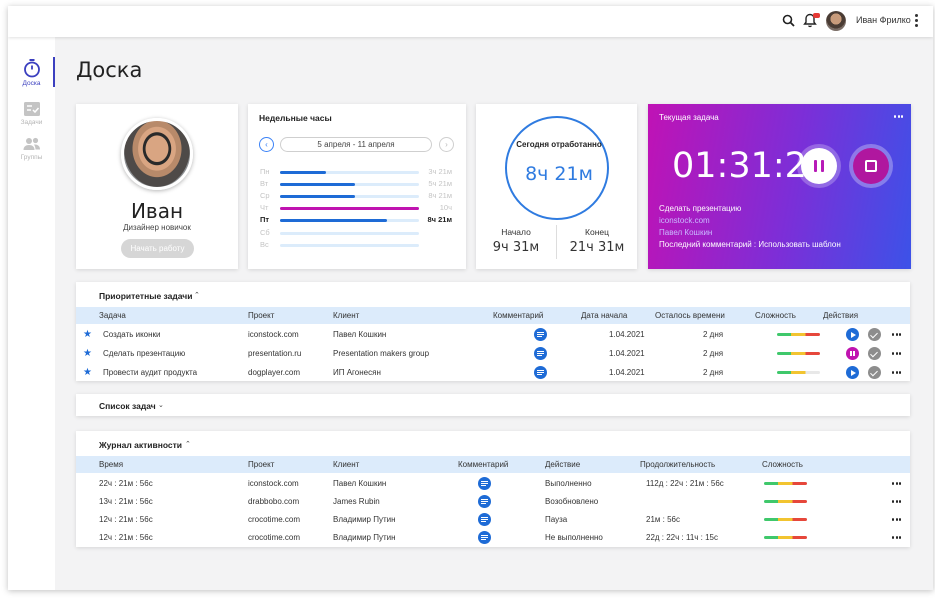  Describe the element at coordinates (144, 353) in the screenshot. I see `task-name: Сделать презентацию` at that location.